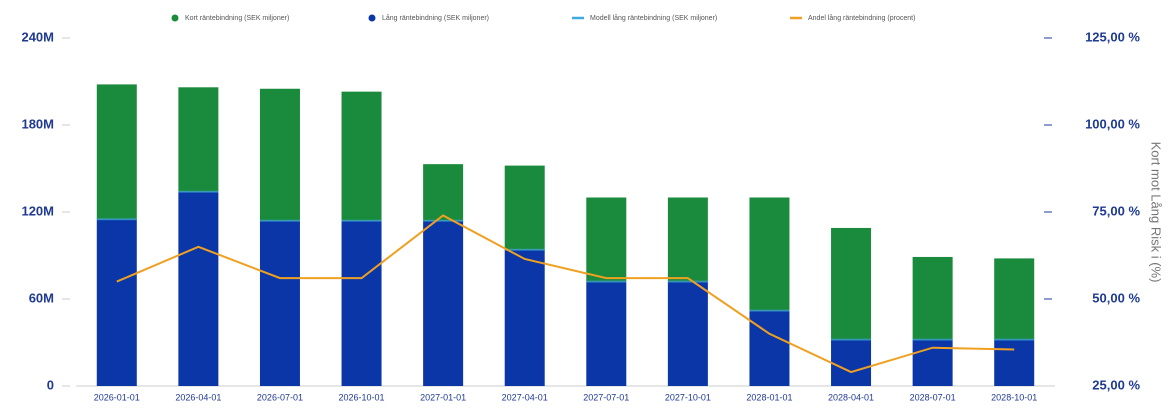 The image size is (1171, 410). What do you see at coordinates (237, 18) in the screenshot?
I see `legend-label: Kort räntebindning (SEK miljoner)` at bounding box center [237, 18].